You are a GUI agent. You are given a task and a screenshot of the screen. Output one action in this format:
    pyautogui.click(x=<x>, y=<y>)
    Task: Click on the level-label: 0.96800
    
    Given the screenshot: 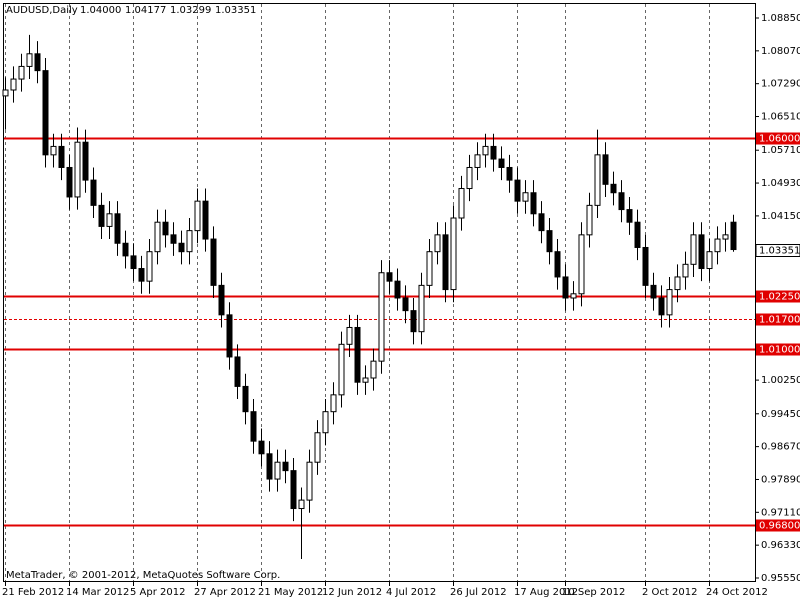 What is the action you would take?
    pyautogui.click(x=779, y=526)
    